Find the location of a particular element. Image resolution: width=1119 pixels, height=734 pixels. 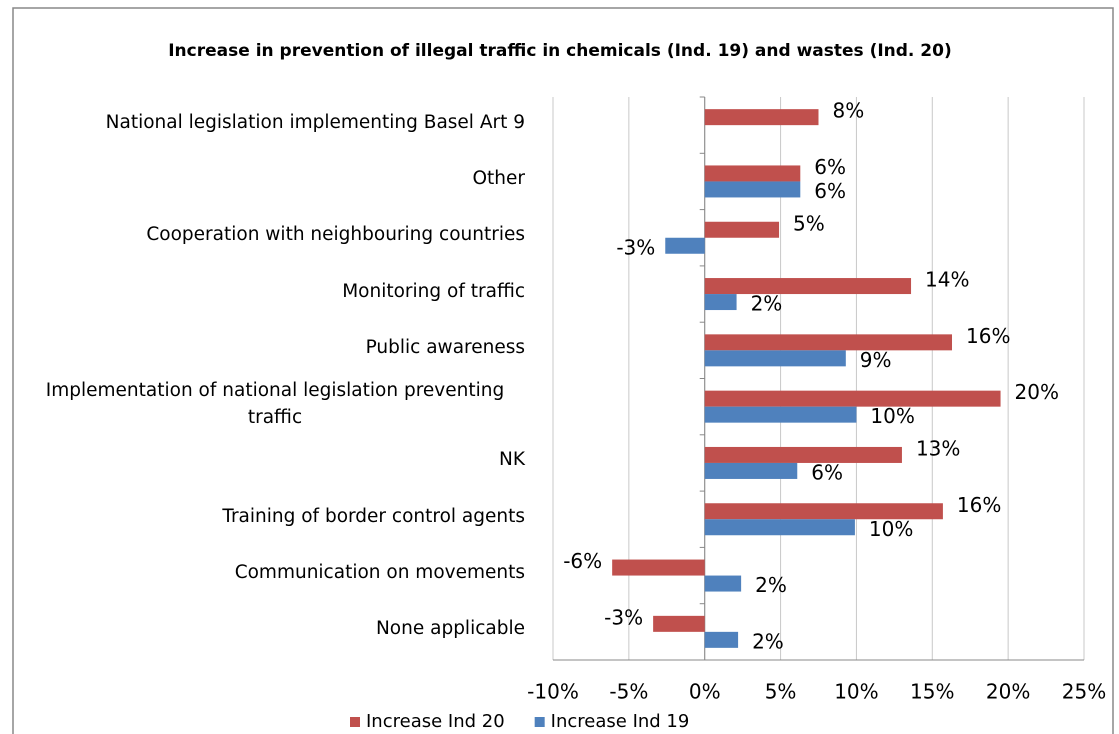

data-label: 20% is located at coordinates (1037, 392).